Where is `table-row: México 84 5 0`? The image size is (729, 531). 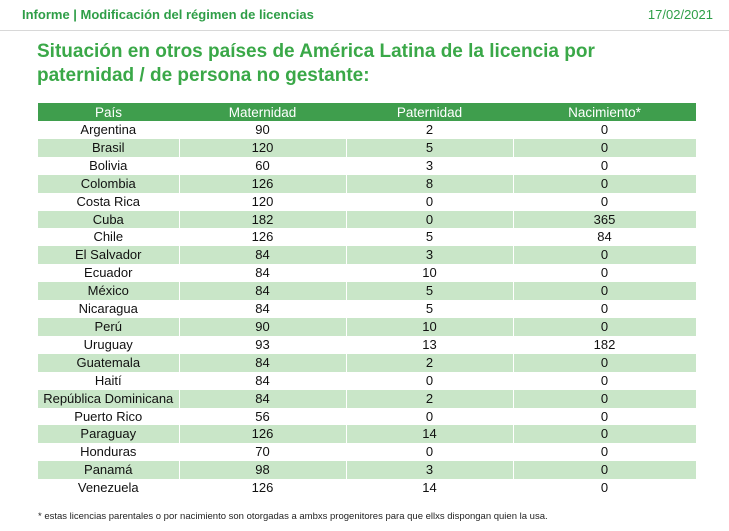
table-row: México 84 5 0 is located at coordinates (367, 291).